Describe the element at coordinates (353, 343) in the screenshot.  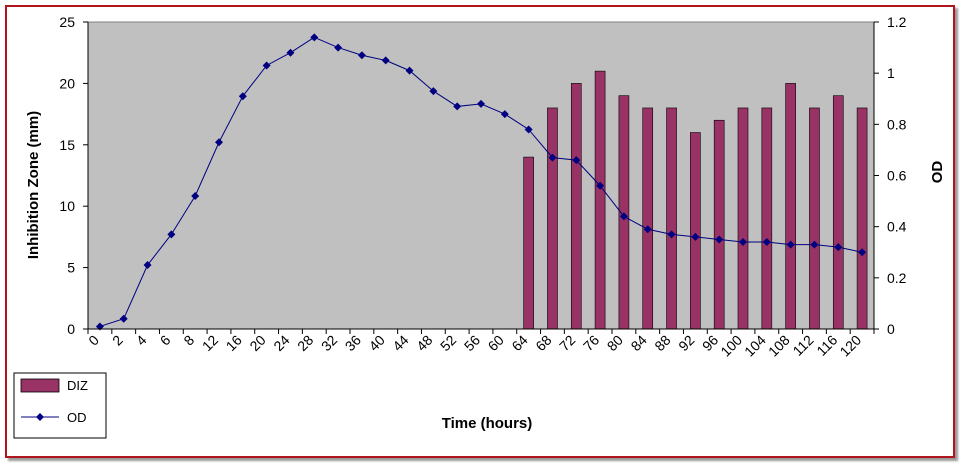
I see `x-tick-label: 36` at that location.